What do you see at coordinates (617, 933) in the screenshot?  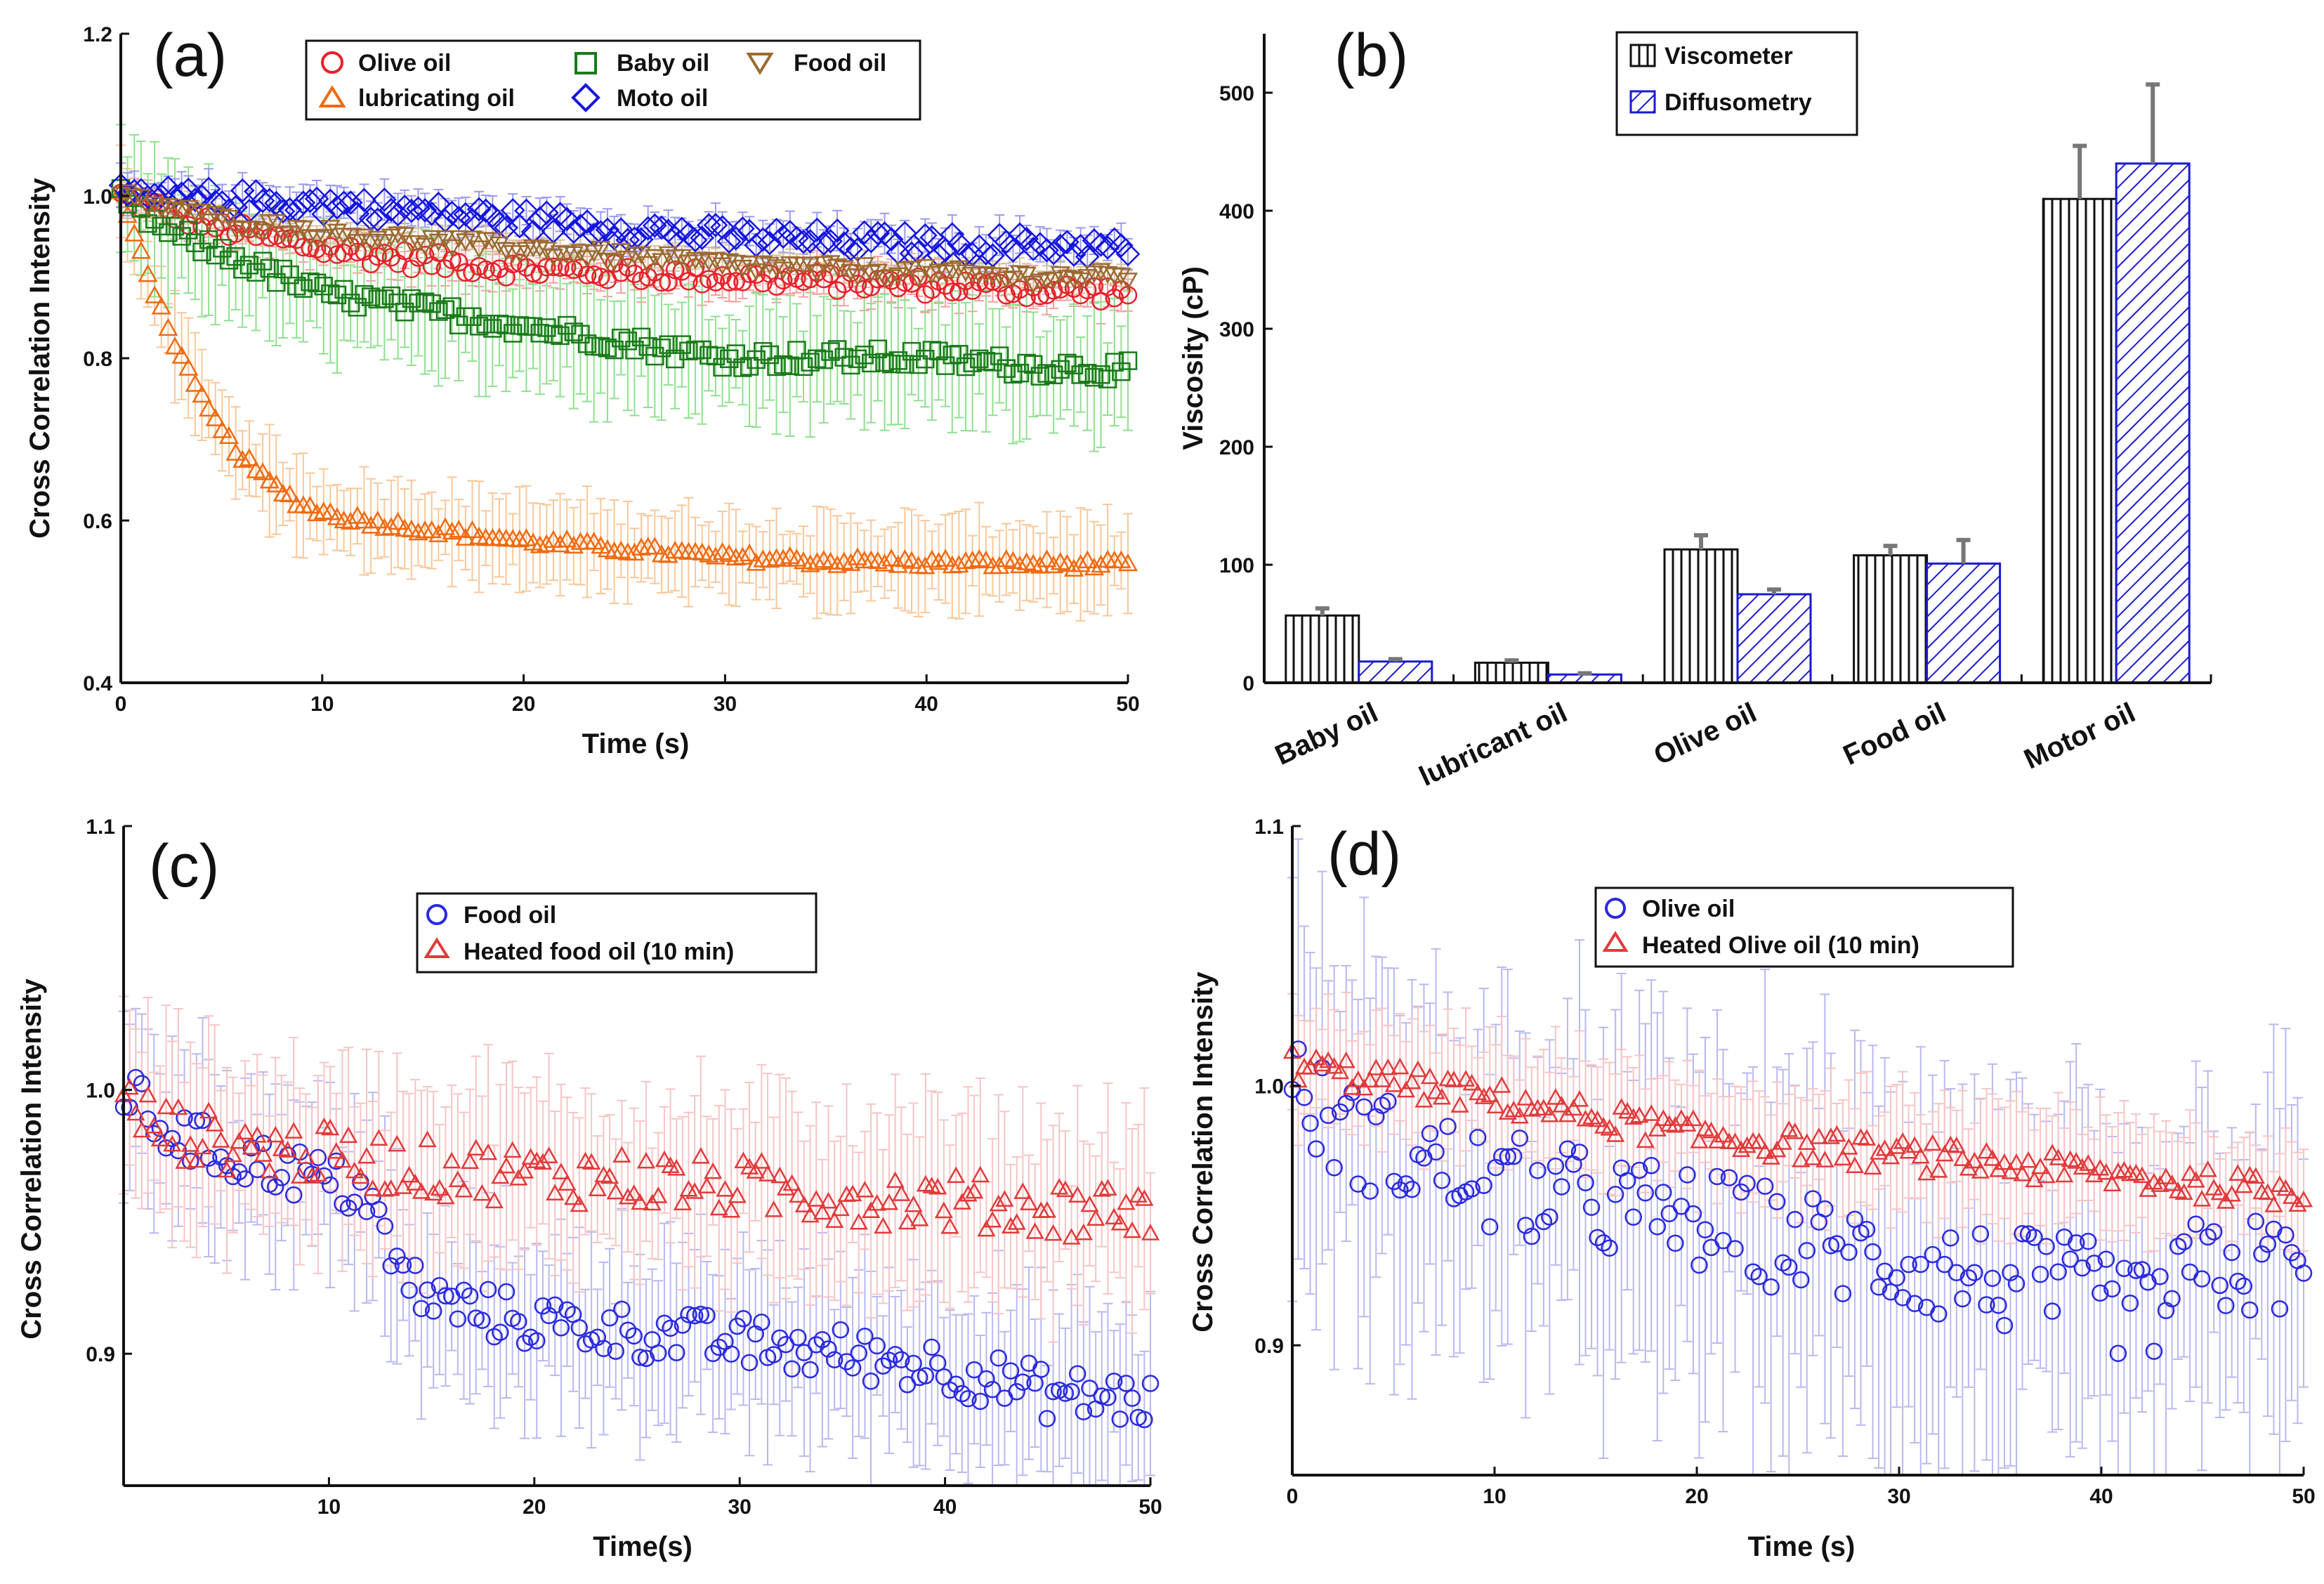 I see `panel-c-legend-box` at bounding box center [617, 933].